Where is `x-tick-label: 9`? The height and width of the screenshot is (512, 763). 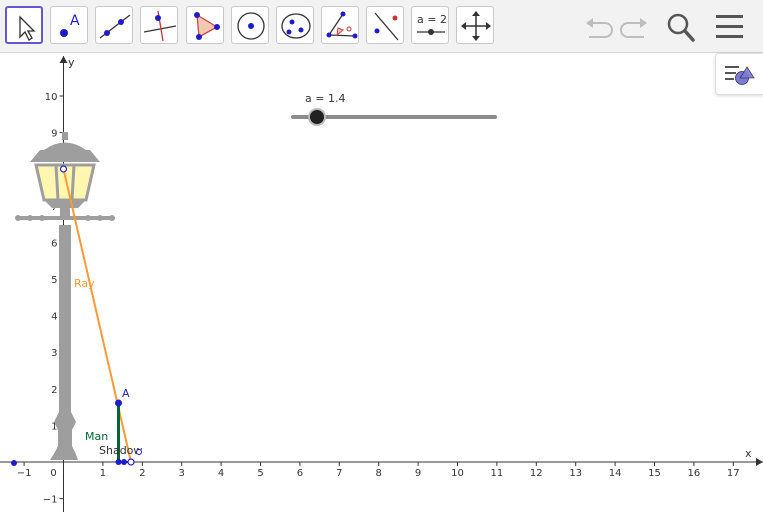
x-tick-label: 9 is located at coordinates (418, 473).